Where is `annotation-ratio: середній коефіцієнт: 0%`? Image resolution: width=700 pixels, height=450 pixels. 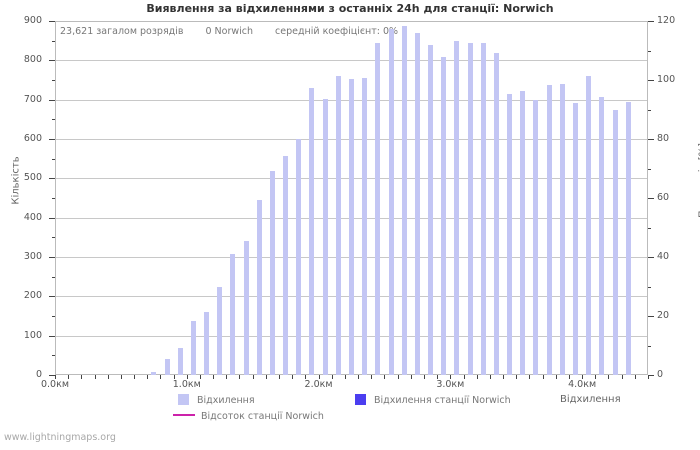 annotation-ratio: середній коефіцієнт: 0% is located at coordinates (337, 31).